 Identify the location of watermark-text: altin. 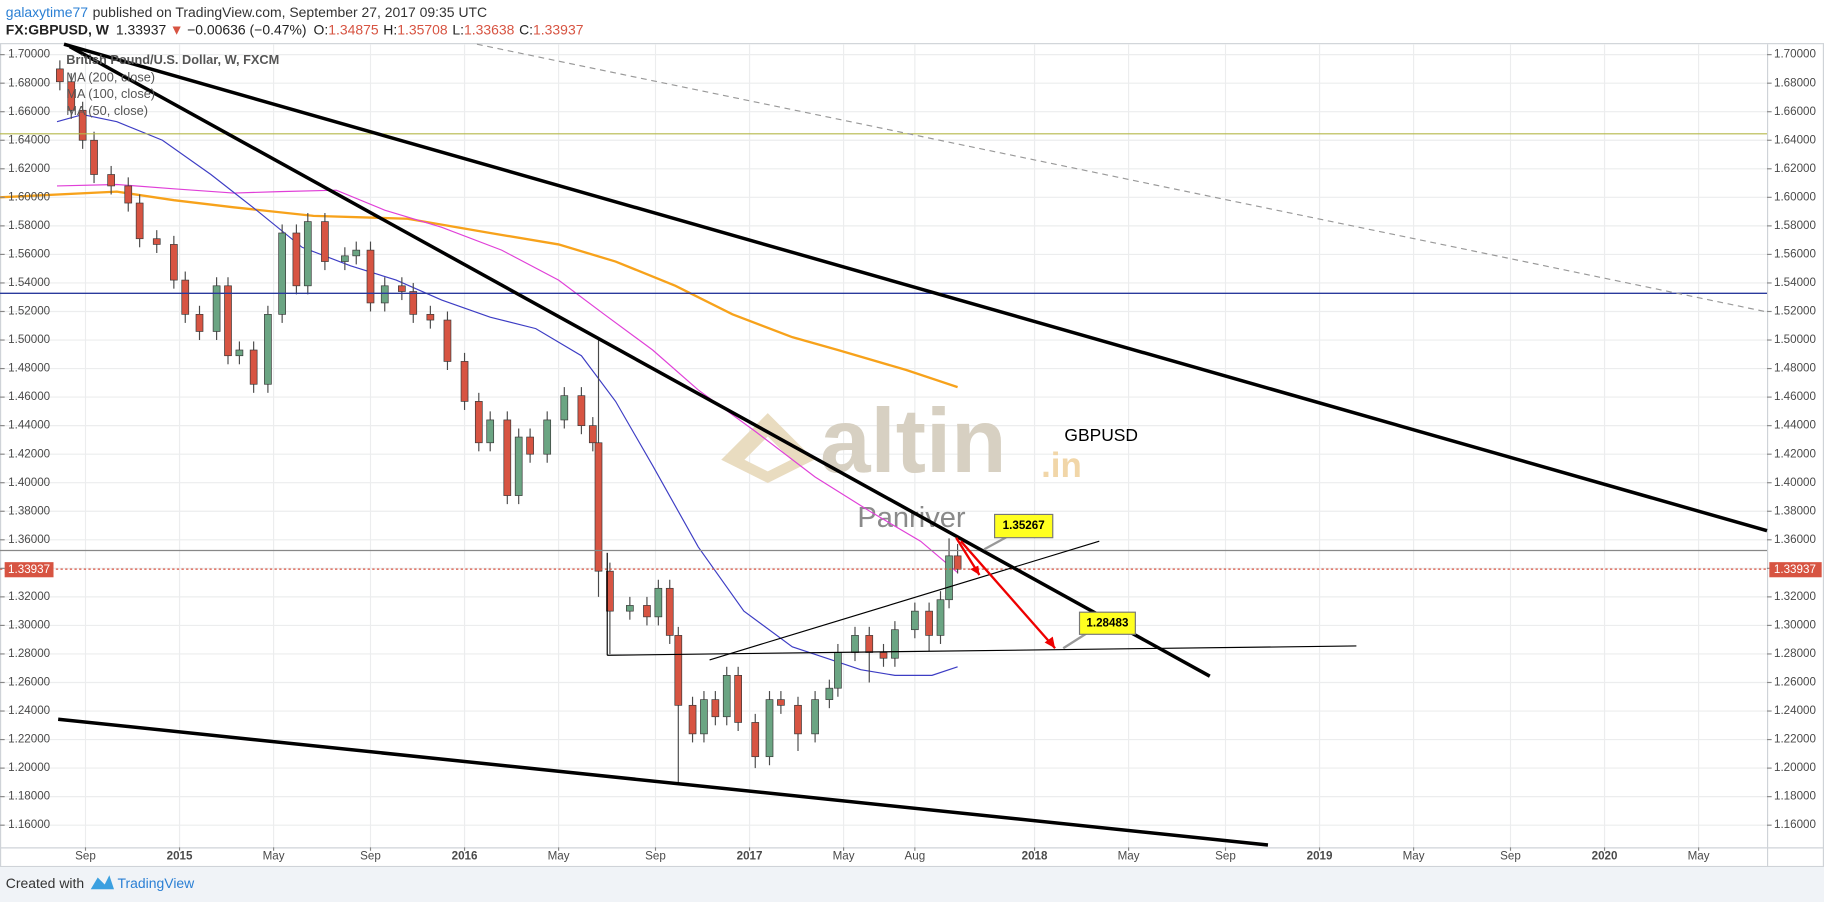
(913, 441).